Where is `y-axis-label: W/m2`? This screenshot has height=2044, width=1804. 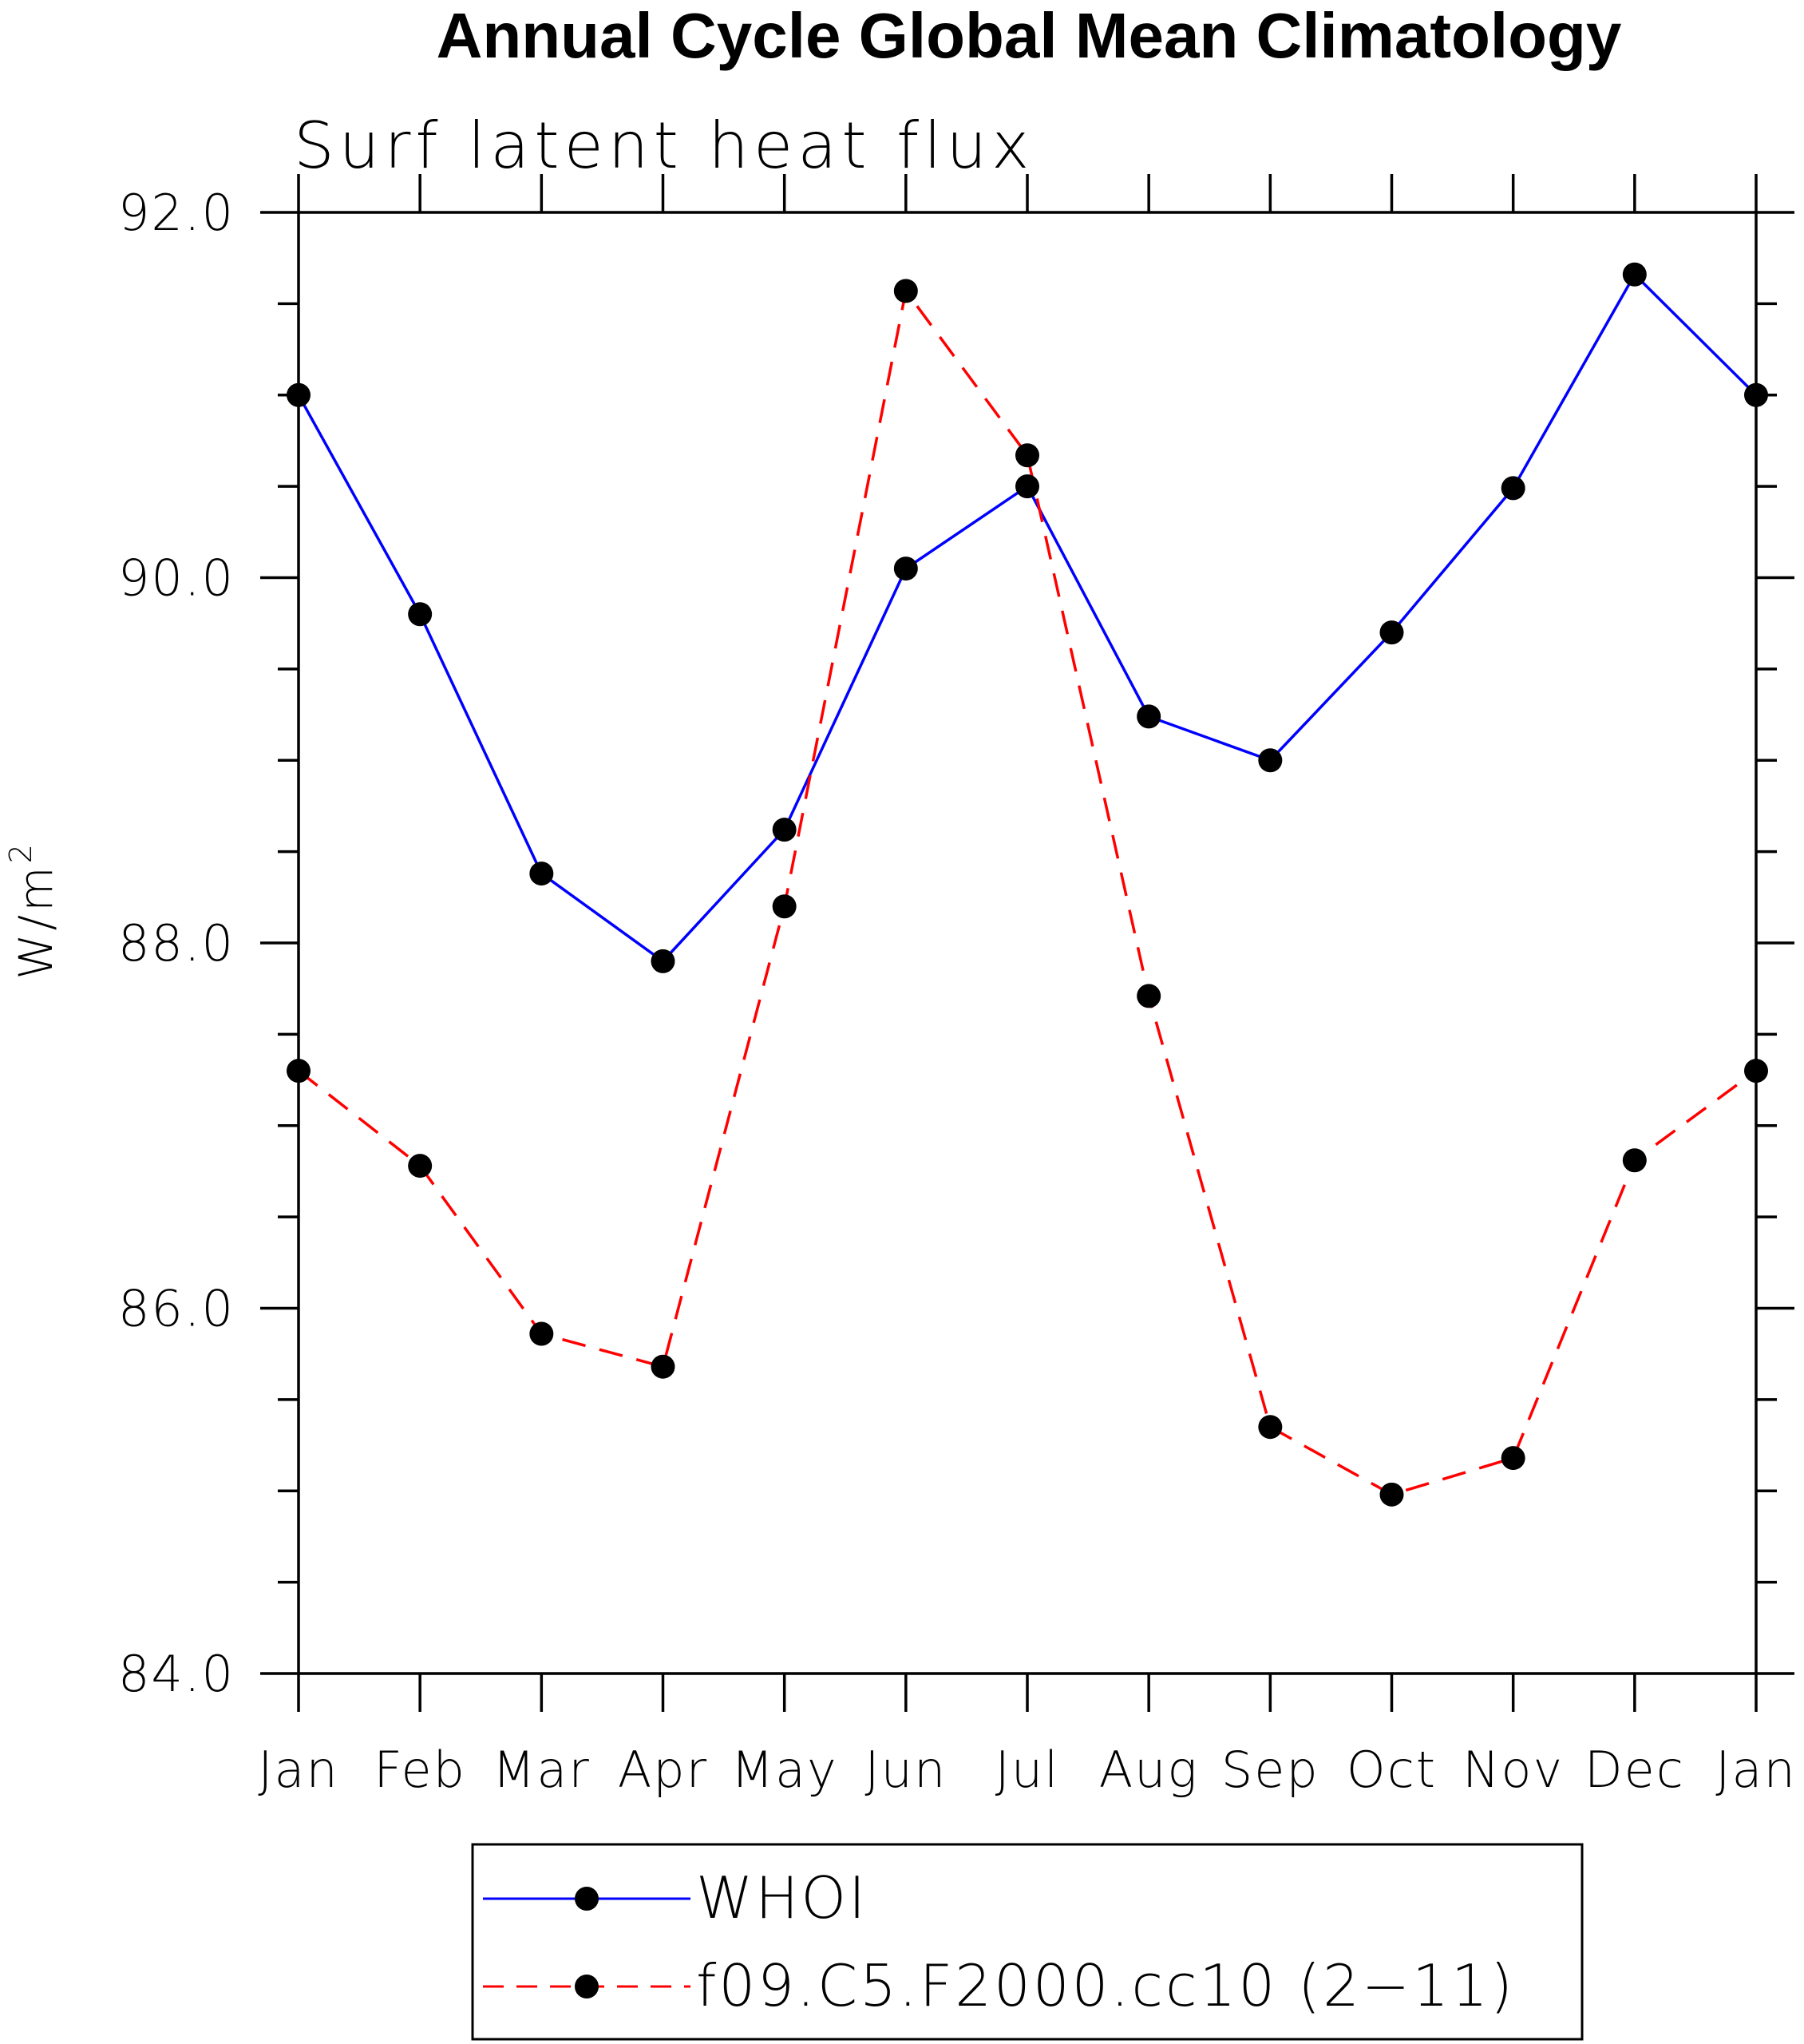
y-axis-label: W/m2 is located at coordinates (33, 910).